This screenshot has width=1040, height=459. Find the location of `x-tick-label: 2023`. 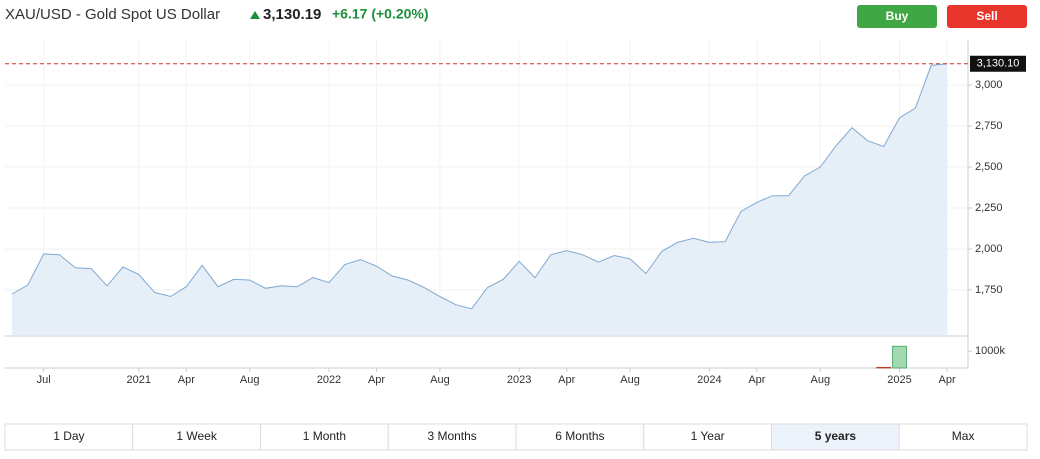

x-tick-label: 2023 is located at coordinates (519, 380).